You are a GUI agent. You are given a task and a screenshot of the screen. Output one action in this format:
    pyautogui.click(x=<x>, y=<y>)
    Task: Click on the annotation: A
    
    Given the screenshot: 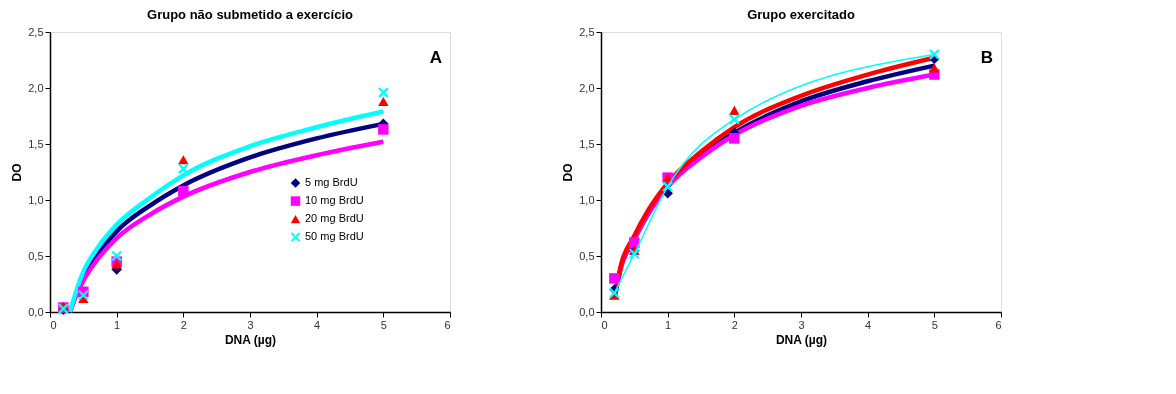 What is the action you would take?
    pyautogui.click(x=435, y=57)
    